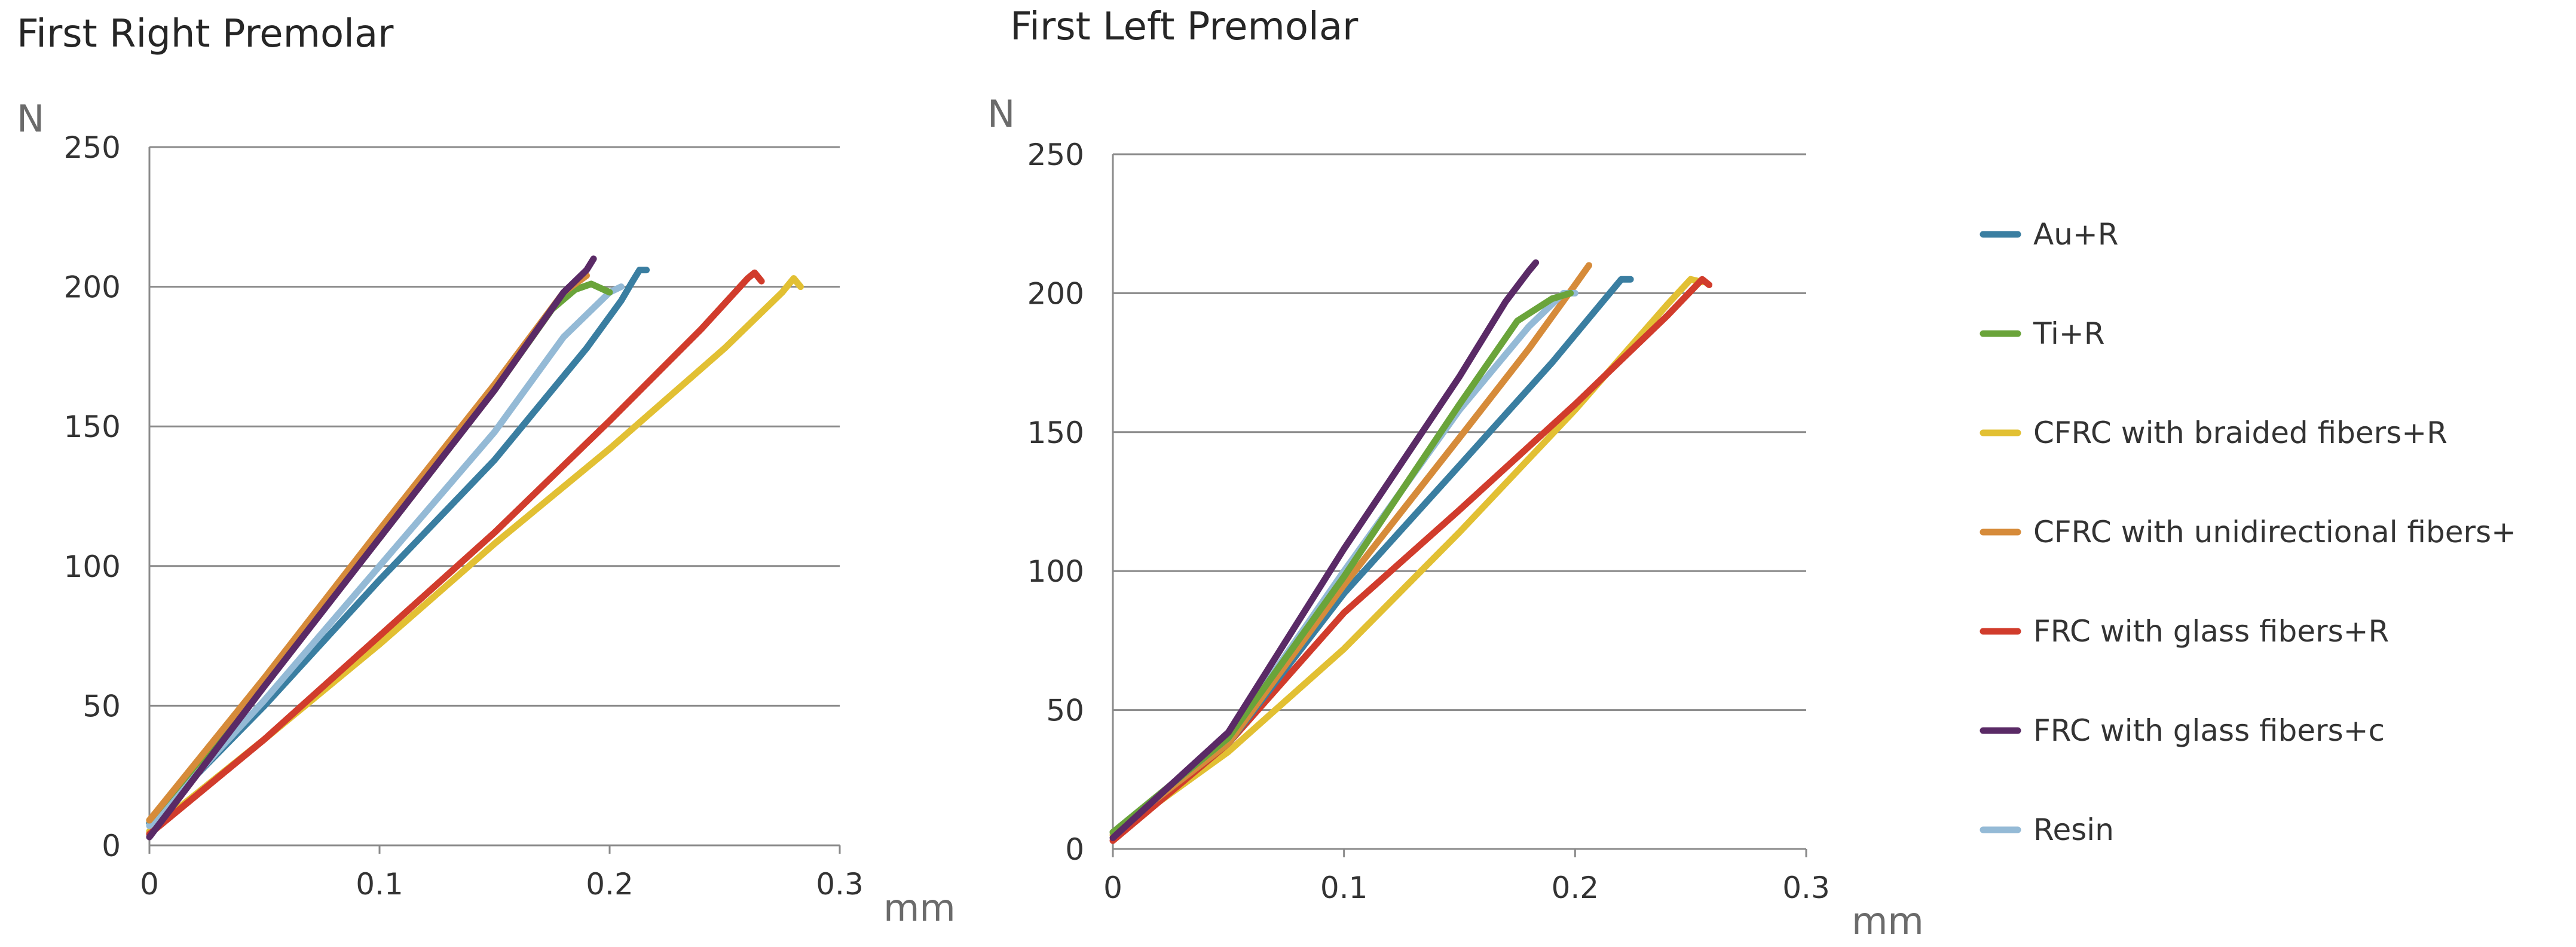  I want to click on legend-item: Ti+R, so click(2042, 333).